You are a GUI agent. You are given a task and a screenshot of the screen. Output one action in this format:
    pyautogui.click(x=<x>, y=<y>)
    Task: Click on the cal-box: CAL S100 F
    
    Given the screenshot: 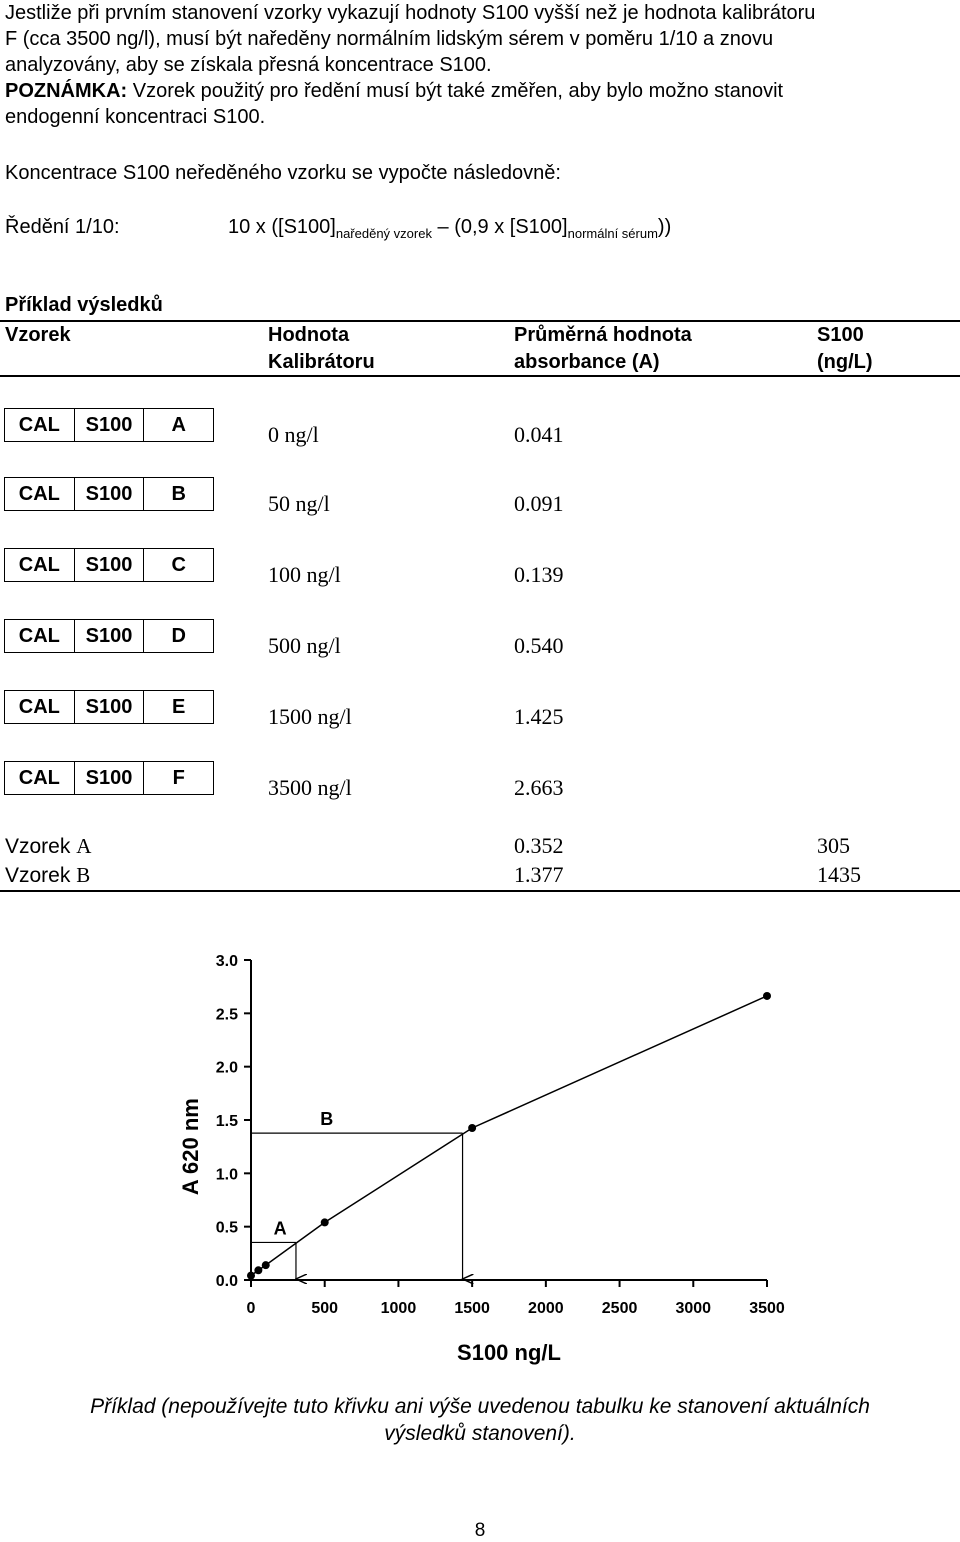 What is the action you would take?
    pyautogui.click(x=109, y=778)
    